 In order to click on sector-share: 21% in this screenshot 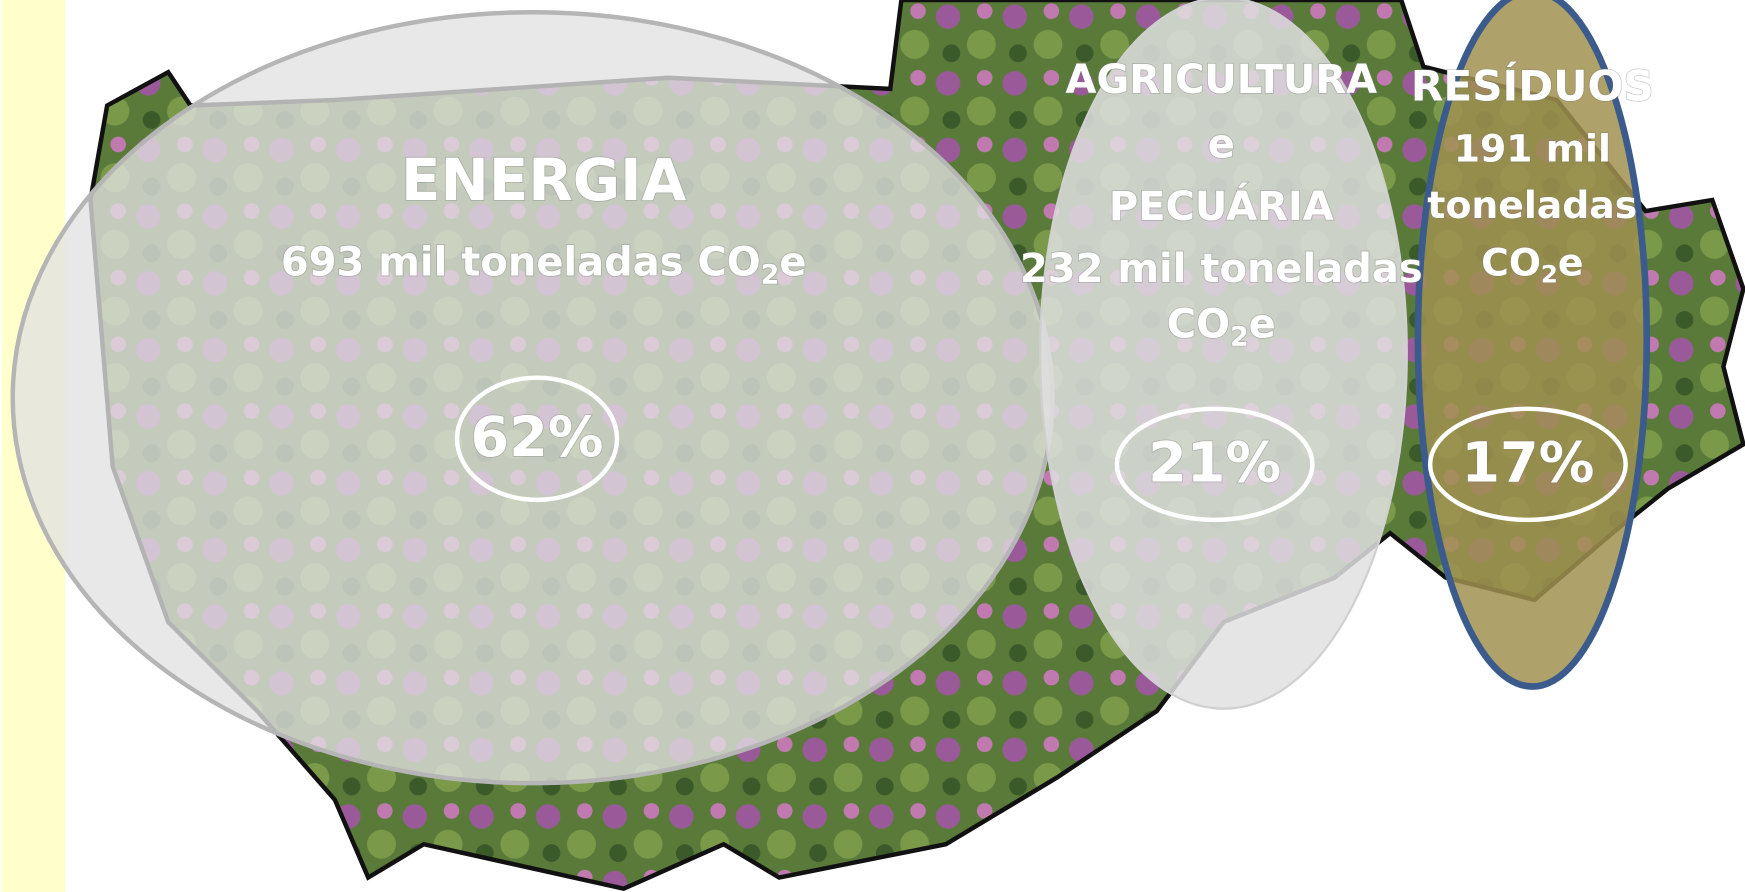, I will do `click(1214, 463)`.